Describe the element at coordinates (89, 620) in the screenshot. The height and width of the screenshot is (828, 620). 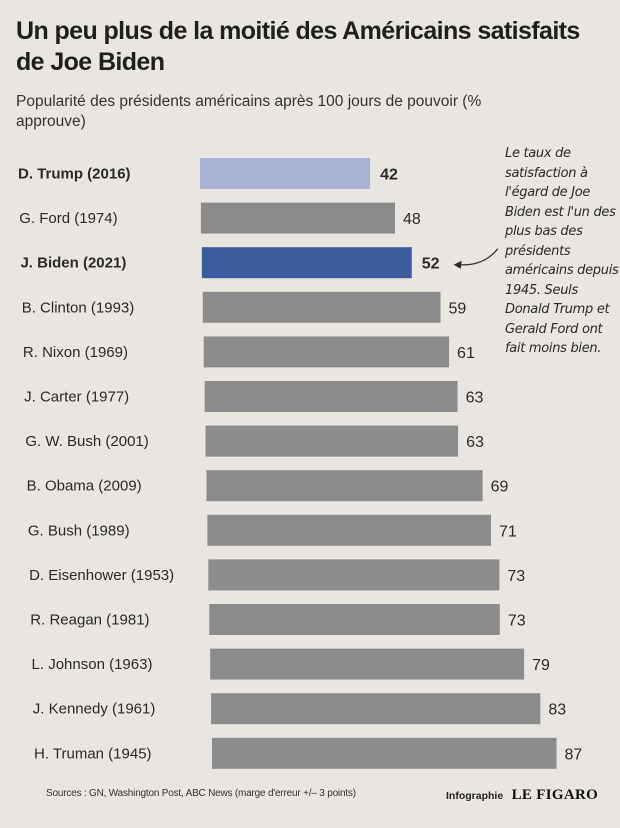
I see `category-label-r-reagan-1981: R. Reagan (1981)` at that location.